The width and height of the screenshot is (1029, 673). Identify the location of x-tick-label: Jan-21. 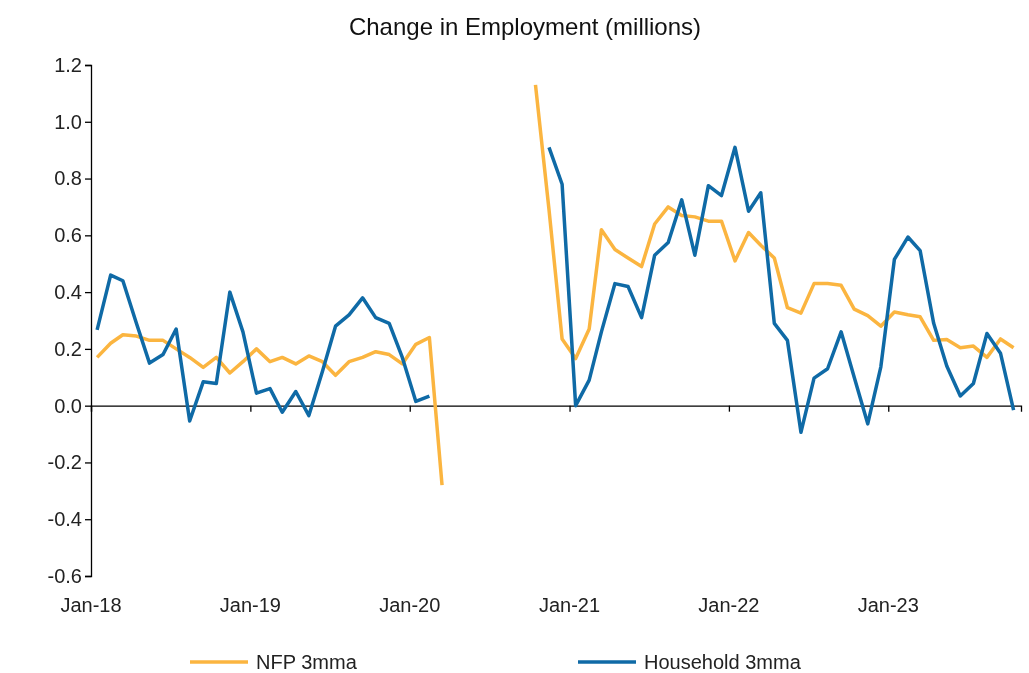
(569, 605).